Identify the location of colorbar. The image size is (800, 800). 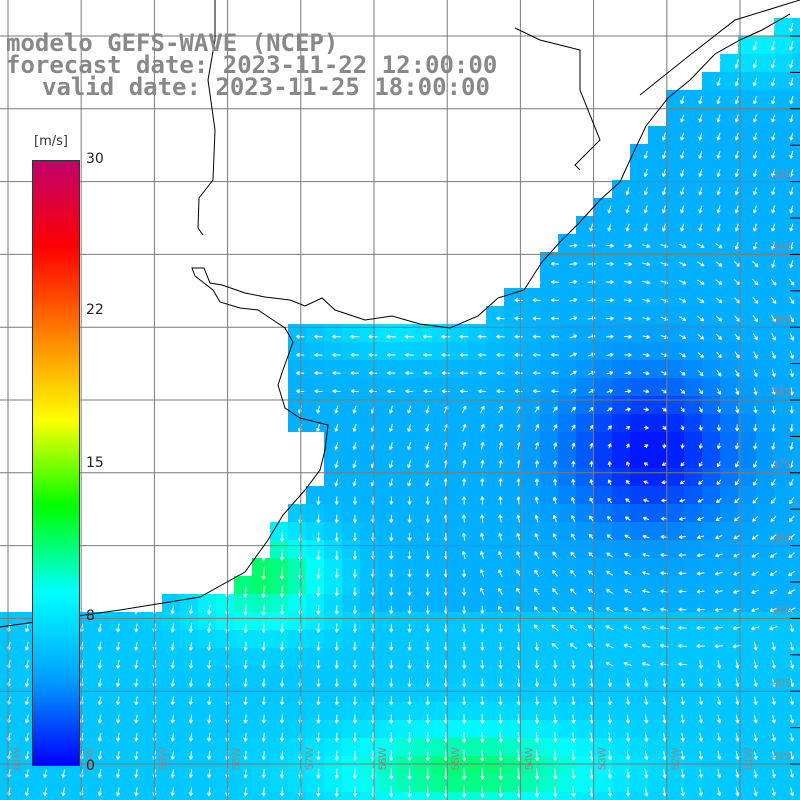
(56, 463).